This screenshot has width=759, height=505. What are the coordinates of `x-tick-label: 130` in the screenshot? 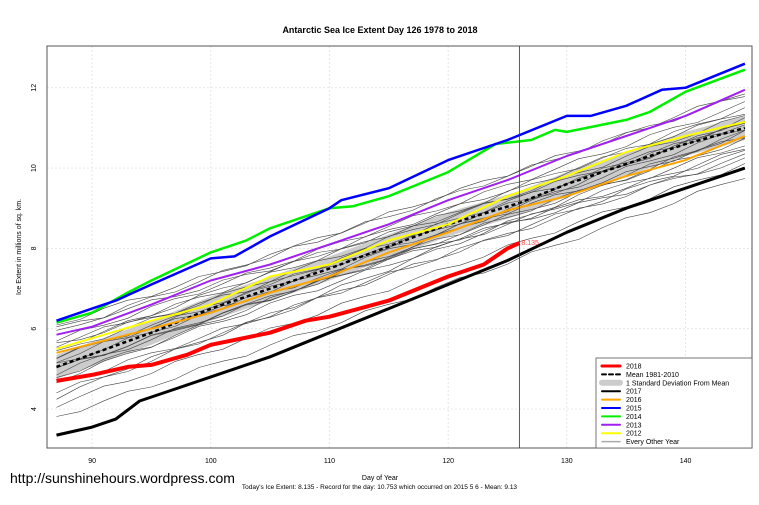 It's located at (567, 461).